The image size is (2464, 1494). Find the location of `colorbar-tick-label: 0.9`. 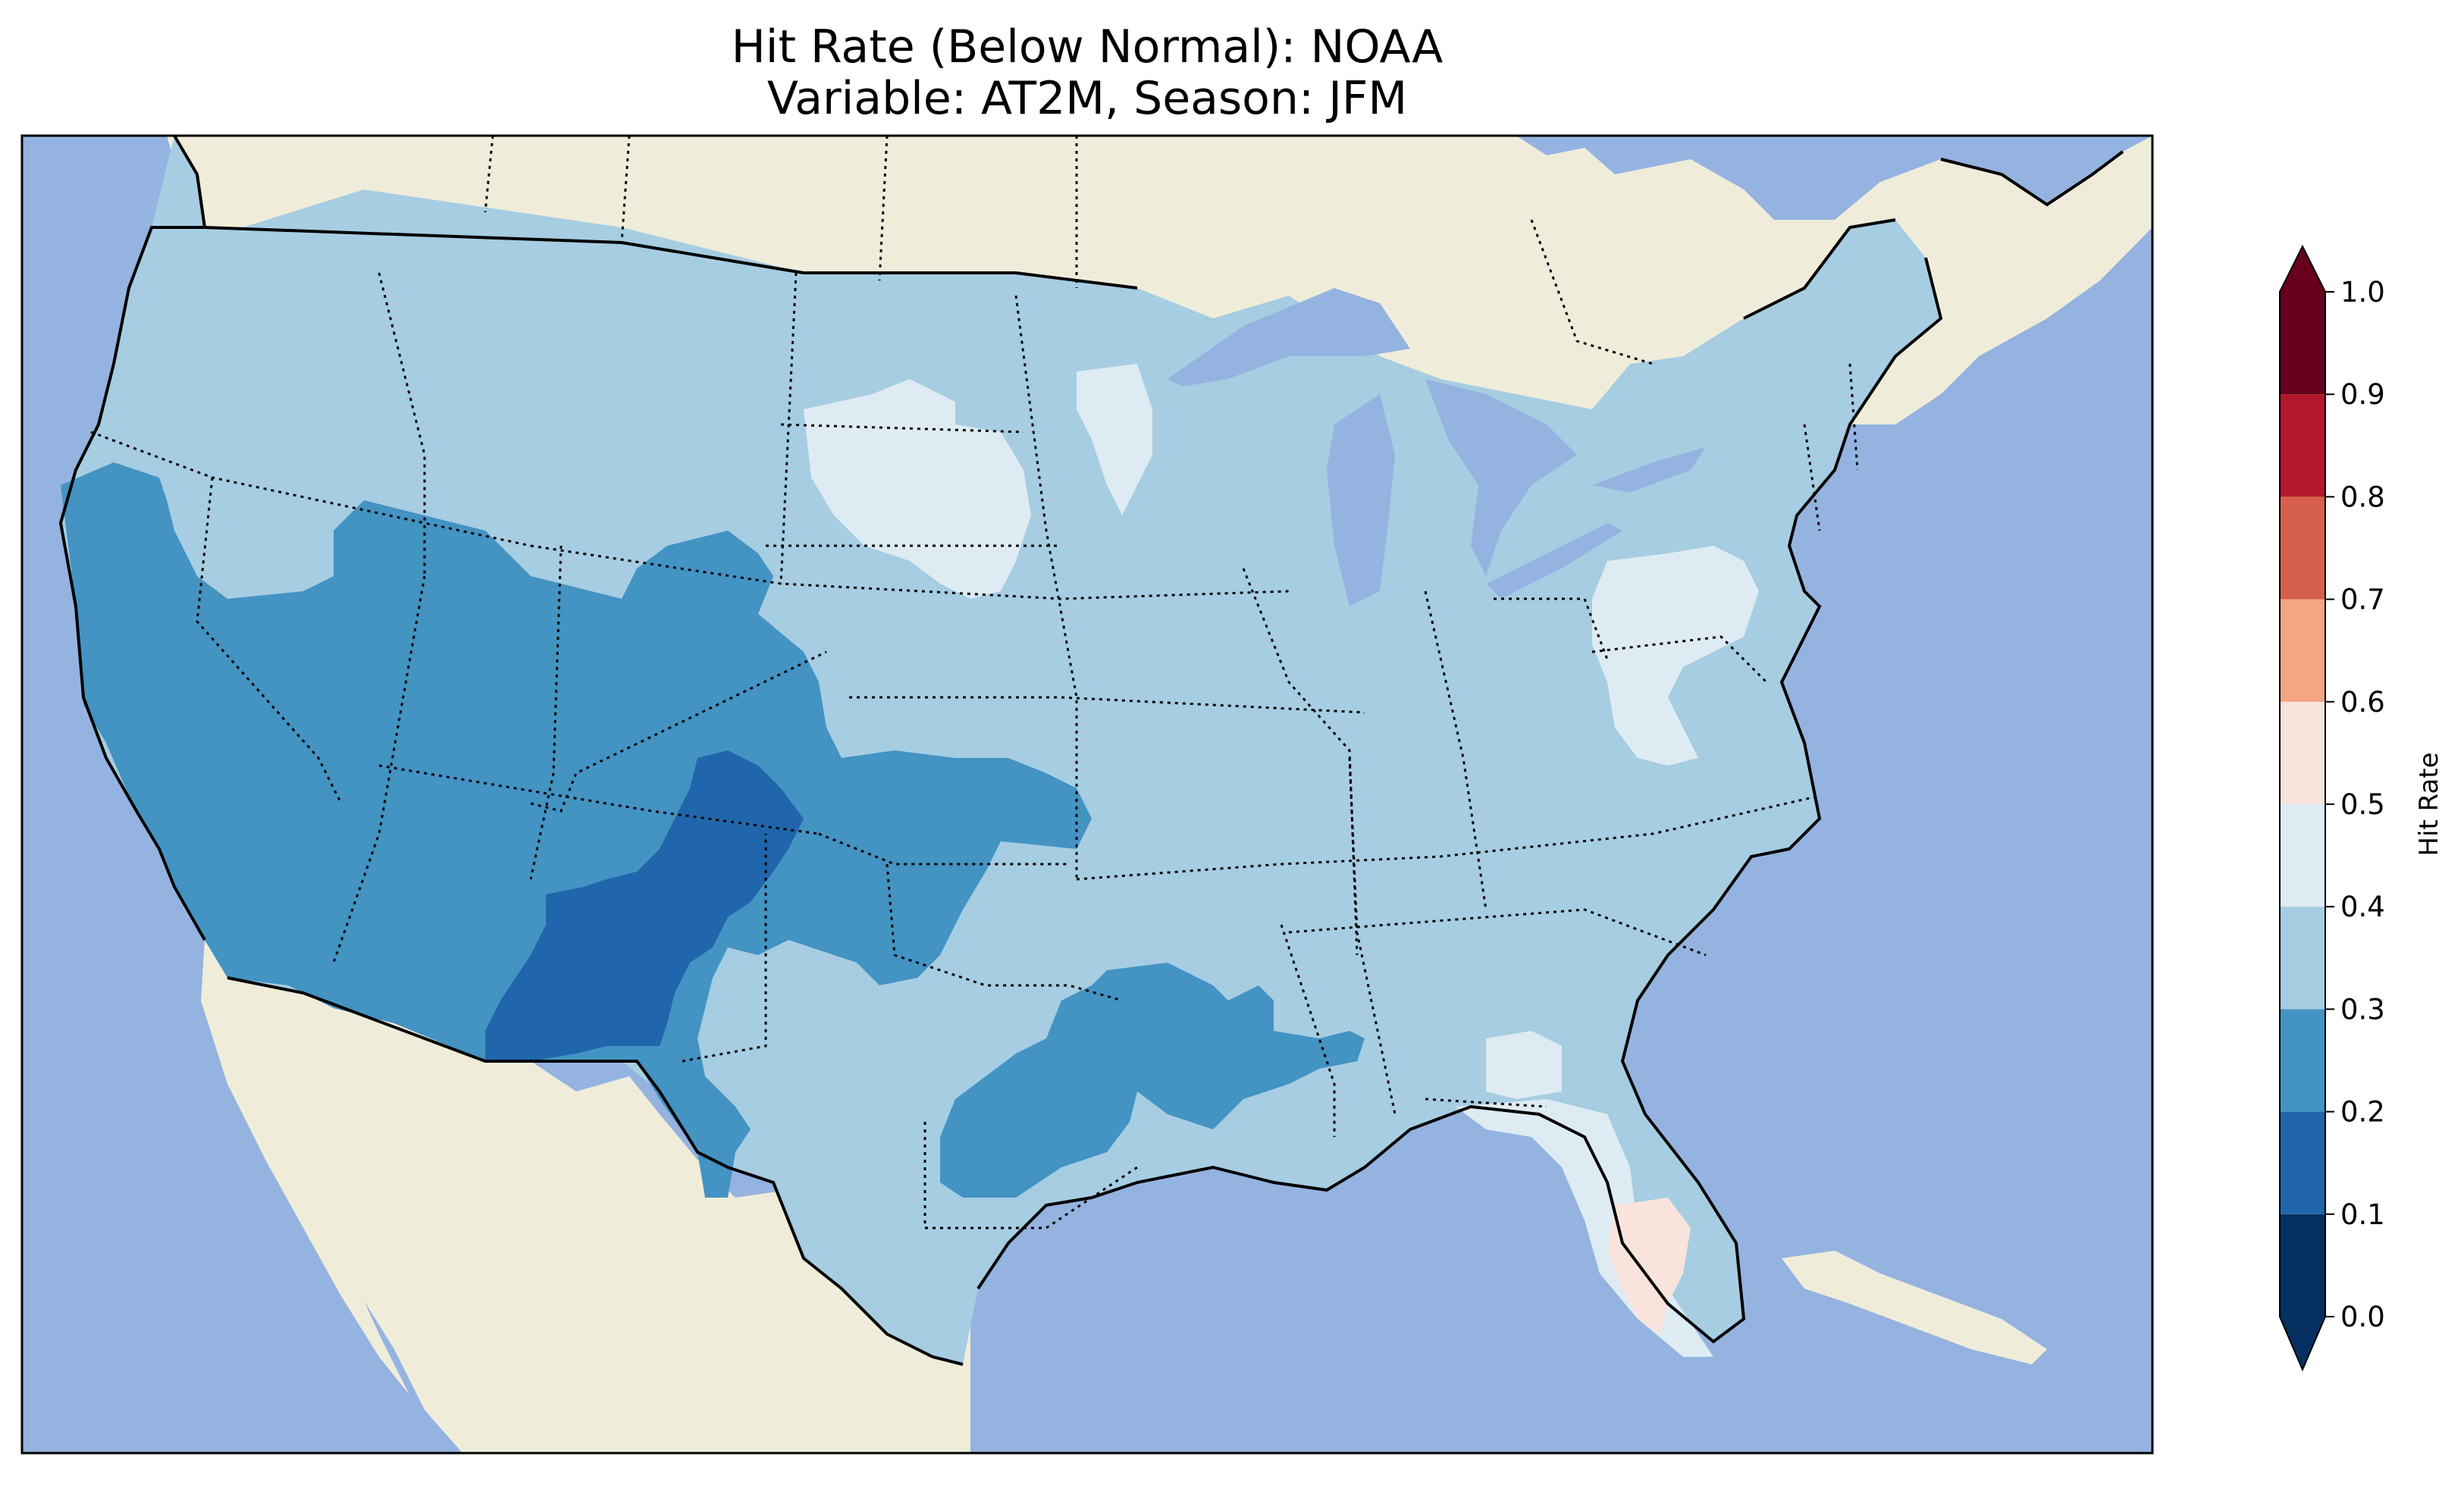

colorbar-tick-label: 0.9 is located at coordinates (2362, 394).